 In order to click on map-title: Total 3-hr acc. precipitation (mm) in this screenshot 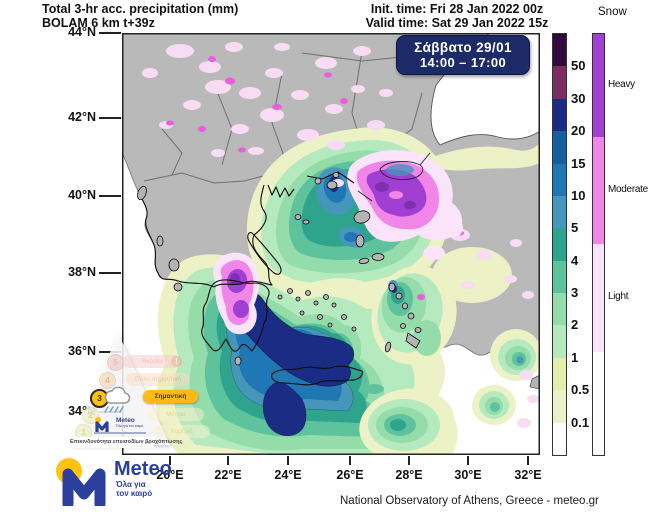, I will do `click(140, 9)`.